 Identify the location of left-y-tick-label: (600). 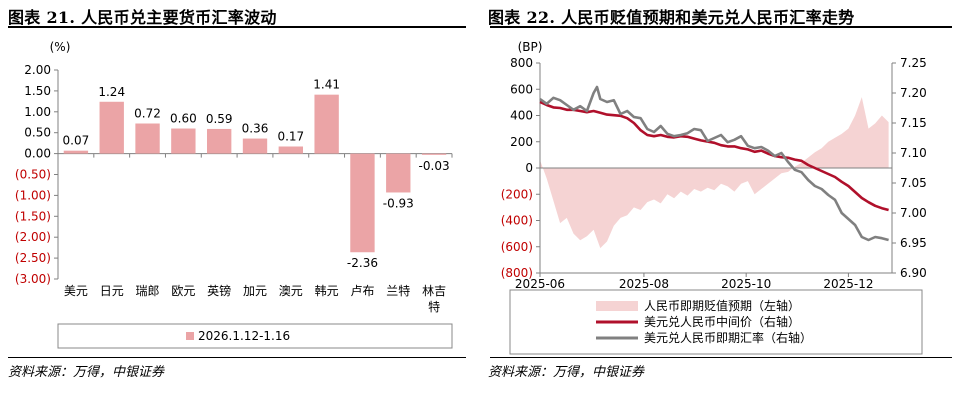
(517, 247).